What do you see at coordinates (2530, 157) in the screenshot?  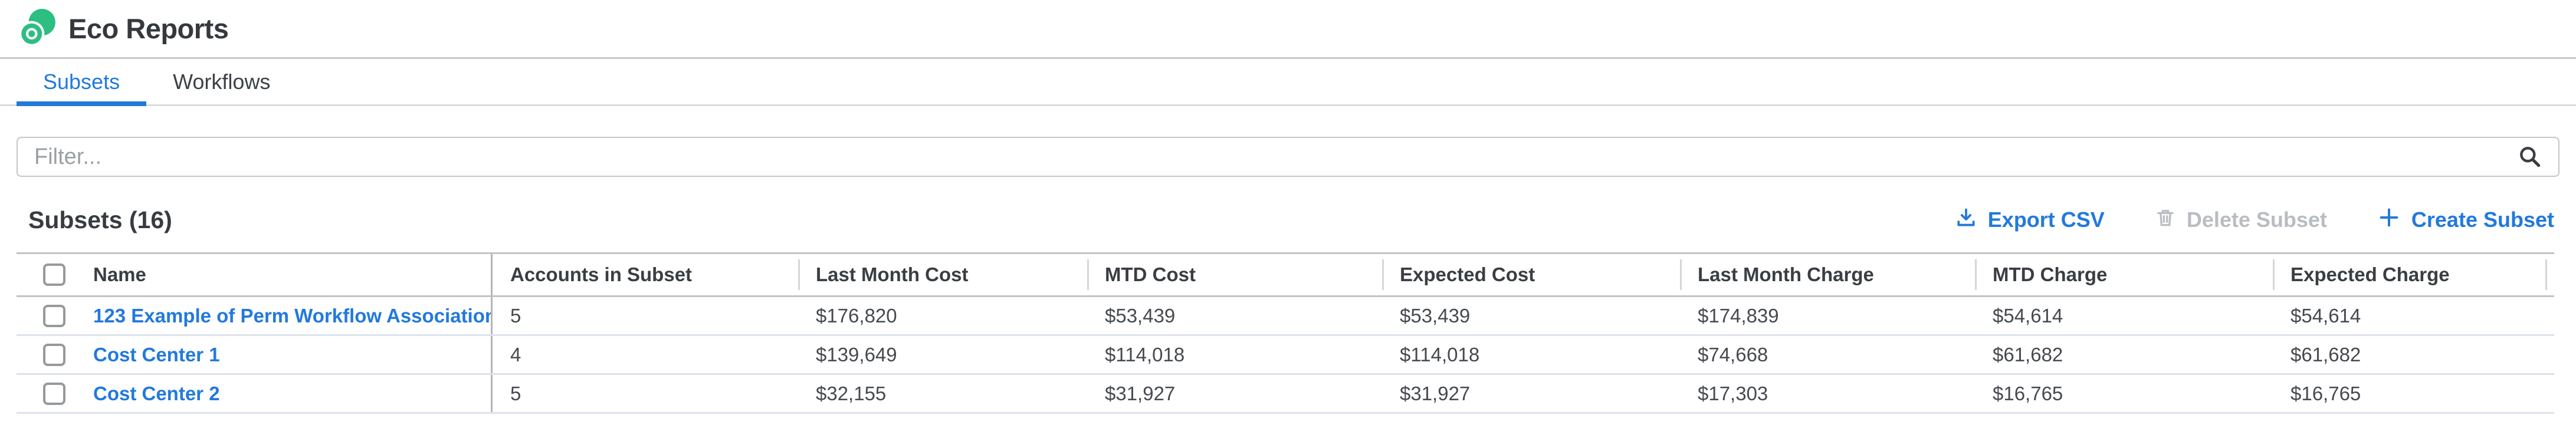 I see `search-icon` at bounding box center [2530, 157].